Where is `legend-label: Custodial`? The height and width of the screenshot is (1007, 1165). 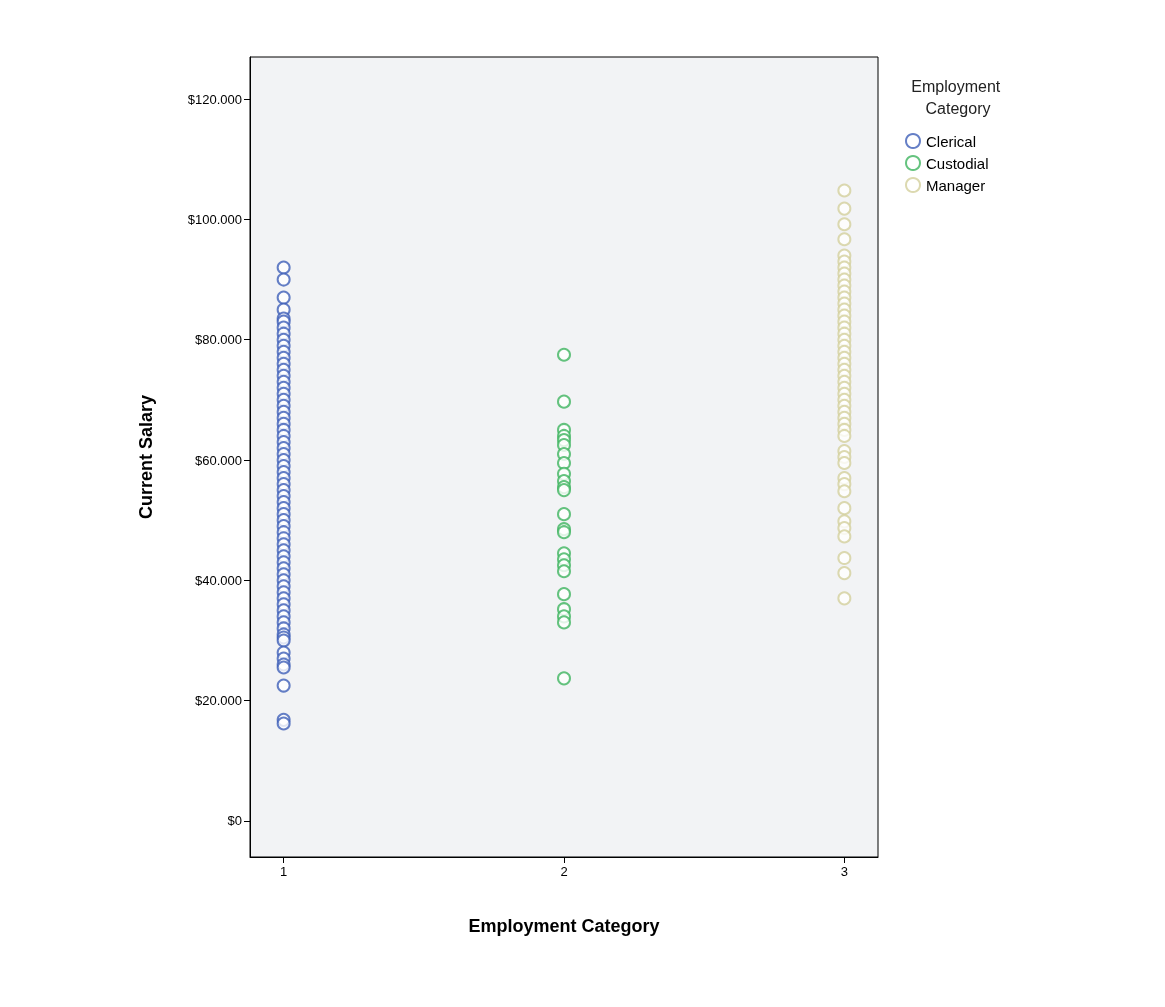
legend-label: Custodial is located at coordinates (957, 163).